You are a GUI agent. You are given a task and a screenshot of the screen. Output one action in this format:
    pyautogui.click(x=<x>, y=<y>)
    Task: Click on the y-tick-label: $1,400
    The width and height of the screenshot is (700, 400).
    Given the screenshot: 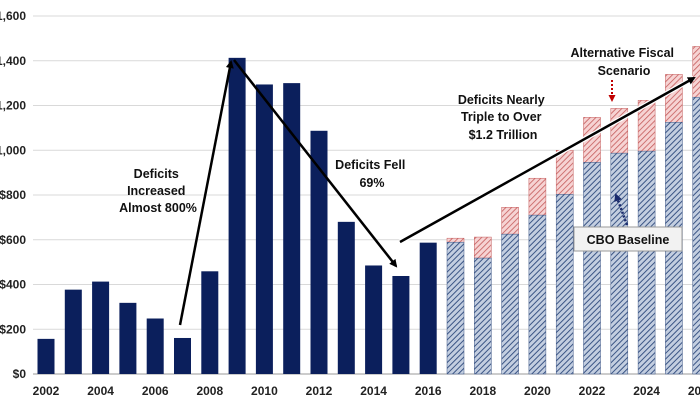 What is the action you would take?
    pyautogui.click(x=13, y=61)
    